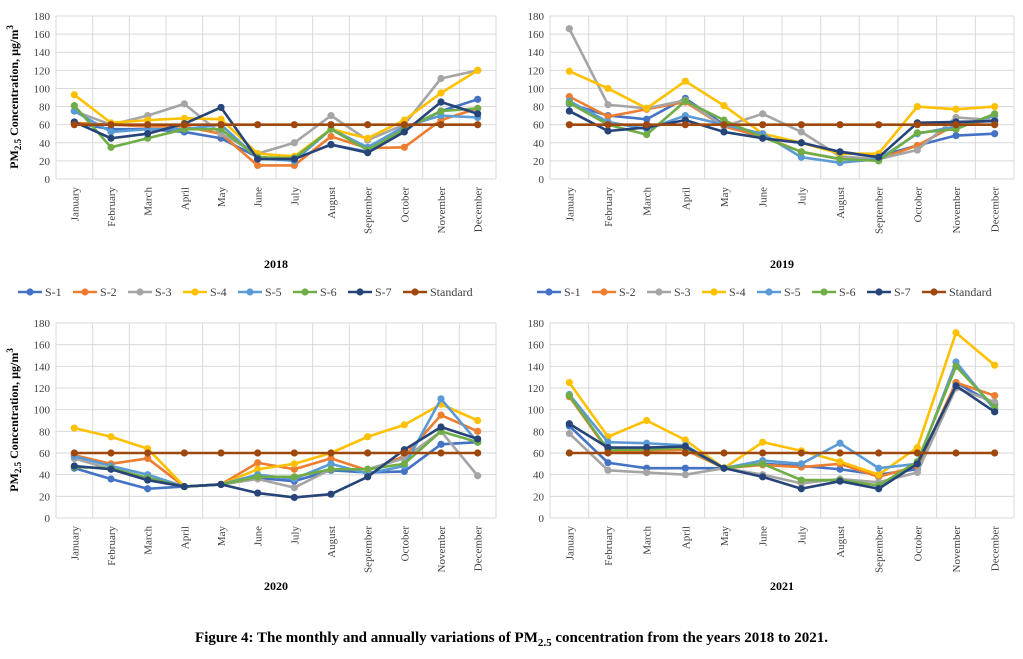 The image size is (1023, 659). Describe the element at coordinates (276, 264) in the screenshot. I see `chart-title: 2018` at that location.